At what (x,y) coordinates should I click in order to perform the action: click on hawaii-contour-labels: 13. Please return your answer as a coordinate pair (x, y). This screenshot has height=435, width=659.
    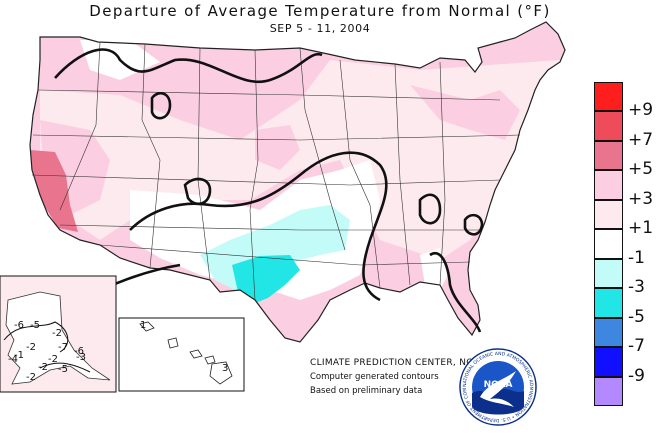
    Looking at the image, I should click on (184, 347).